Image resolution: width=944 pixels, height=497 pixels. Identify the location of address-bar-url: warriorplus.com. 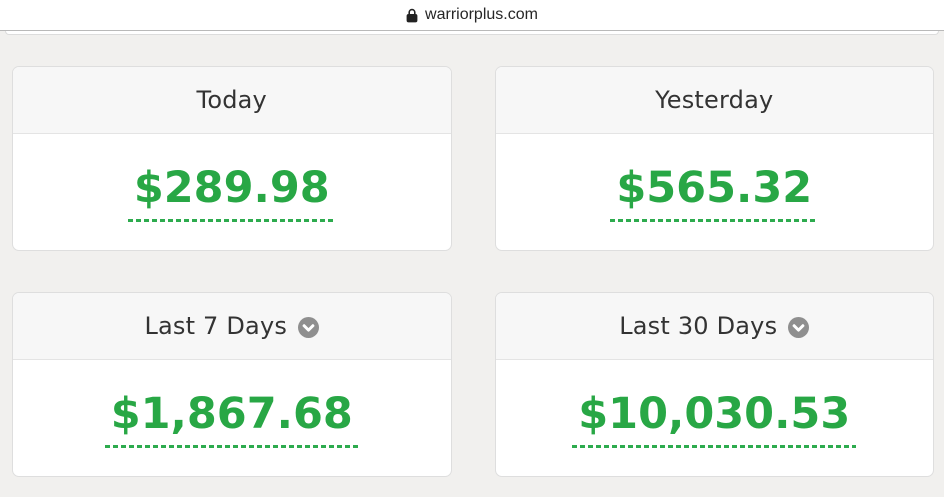
(481, 14).